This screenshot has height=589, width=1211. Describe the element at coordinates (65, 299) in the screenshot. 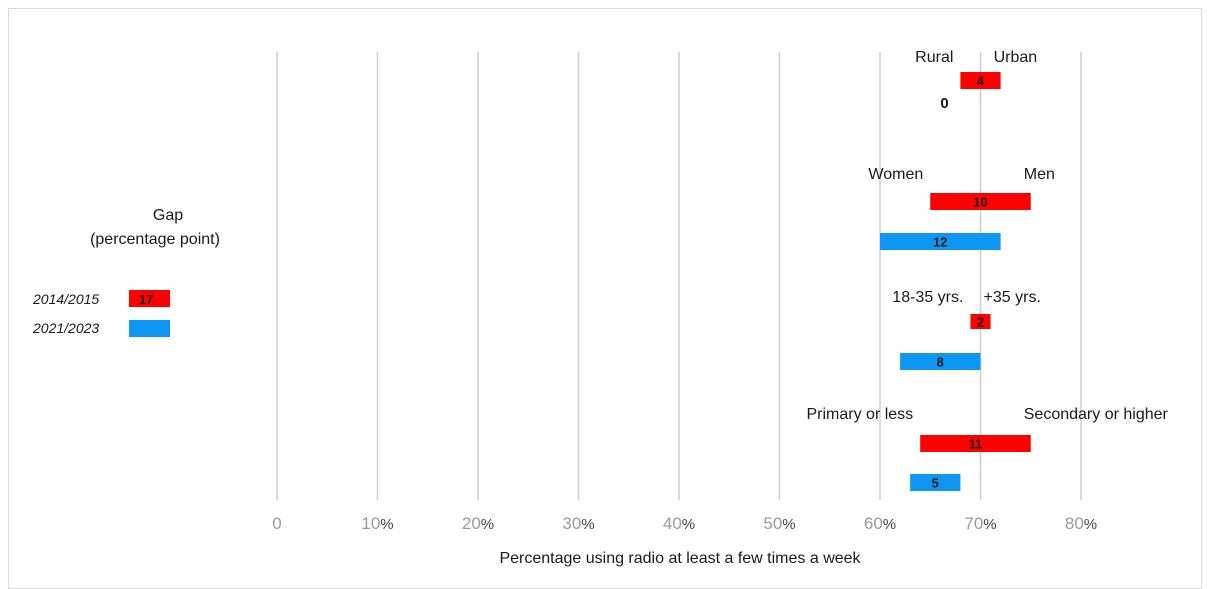

I see `legend-item-2014-label: 2014/2015` at that location.